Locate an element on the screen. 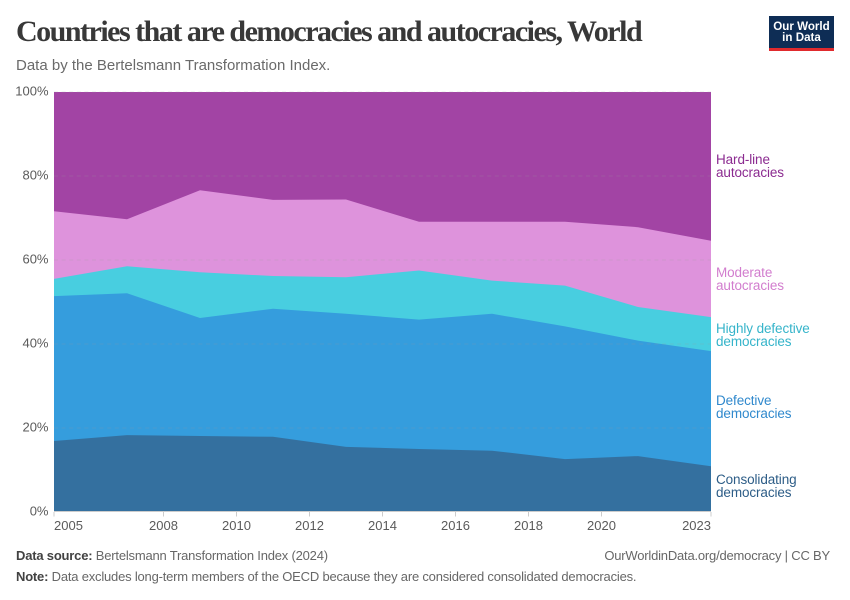 The height and width of the screenshot is (600, 850). svg-text: 60% is located at coordinates (35, 259).